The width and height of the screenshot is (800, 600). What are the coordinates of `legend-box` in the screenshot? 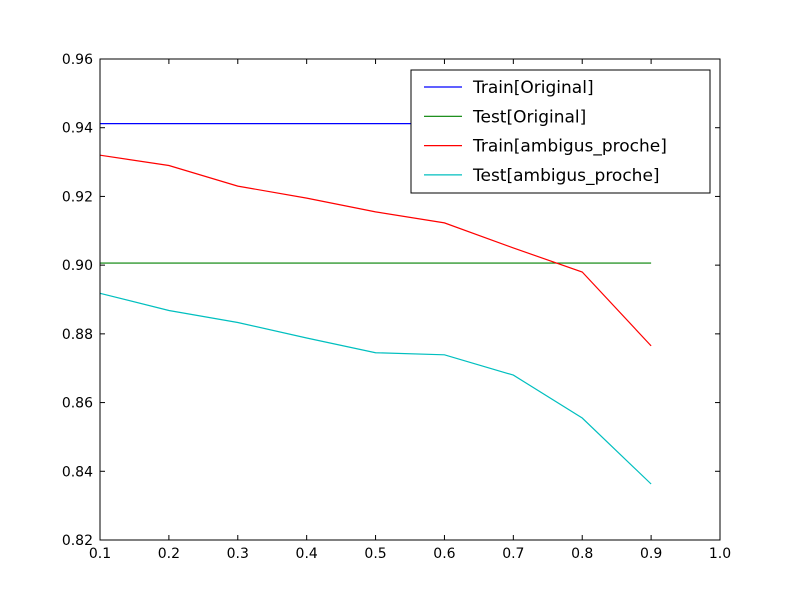 It's located at (560, 131).